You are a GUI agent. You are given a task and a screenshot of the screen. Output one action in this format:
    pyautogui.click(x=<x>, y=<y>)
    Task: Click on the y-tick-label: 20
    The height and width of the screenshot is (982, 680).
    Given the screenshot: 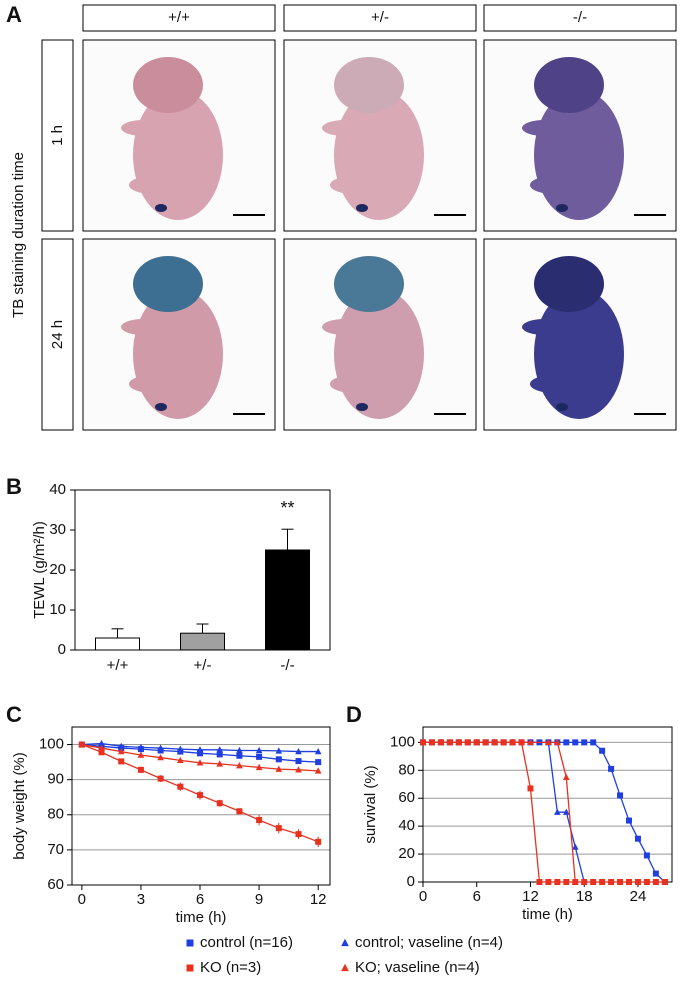 What is the action you would take?
    pyautogui.click(x=57, y=569)
    